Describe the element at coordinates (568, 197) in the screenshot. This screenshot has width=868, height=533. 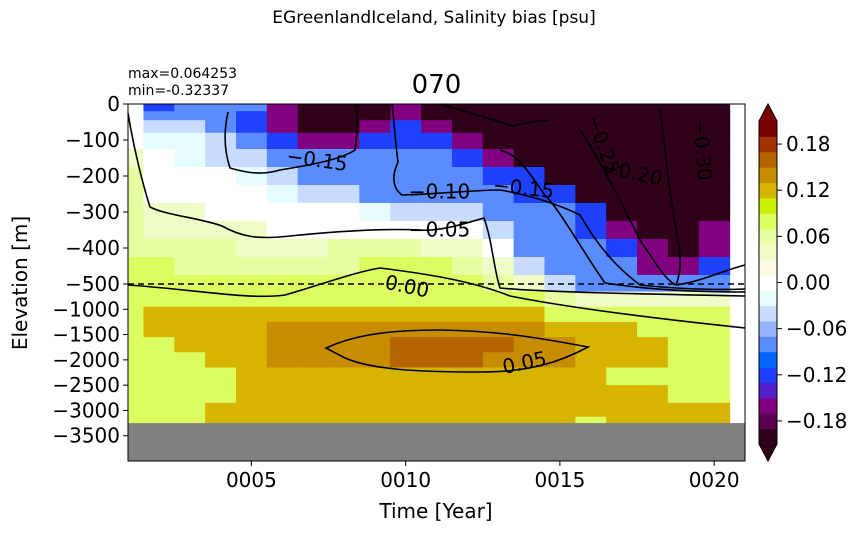
I see `contour-line` at that location.